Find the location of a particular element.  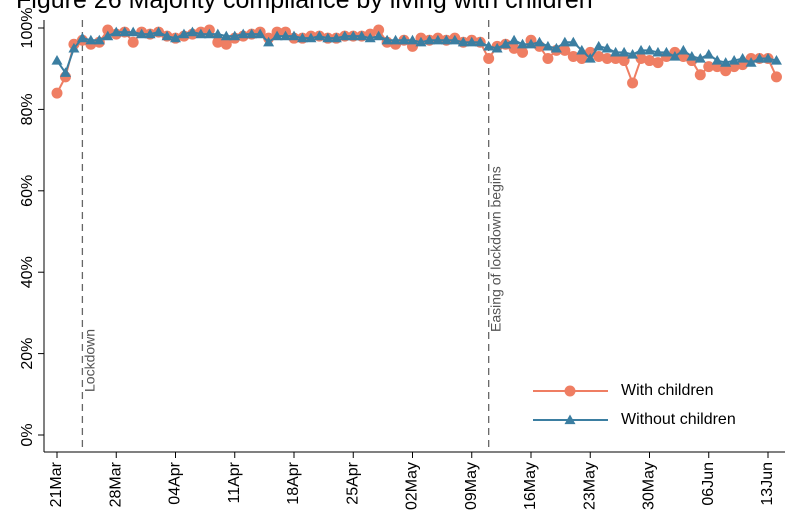

y-tick-label: 20% is located at coordinates (27, 354).